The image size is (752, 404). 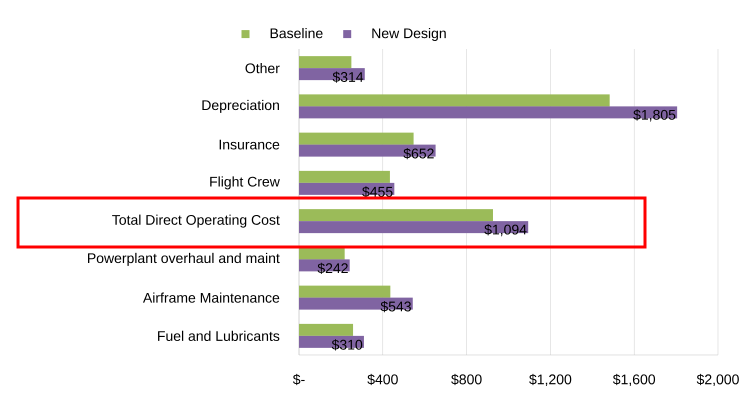 I want to click on x-tick-label: $-, so click(x=298, y=380).